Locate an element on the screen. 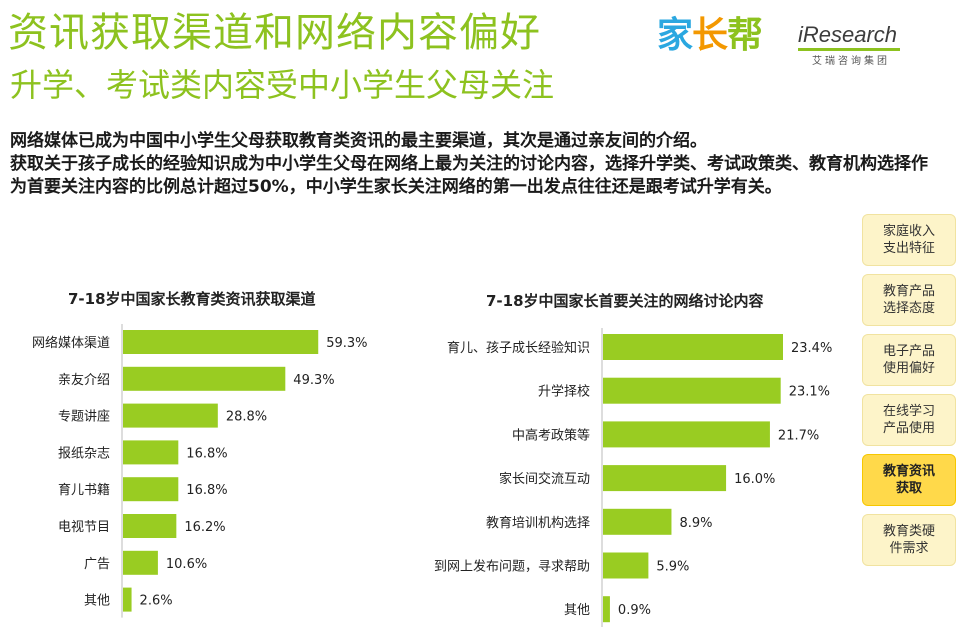  iresearch-text: Research is located at coordinates (850, 34).